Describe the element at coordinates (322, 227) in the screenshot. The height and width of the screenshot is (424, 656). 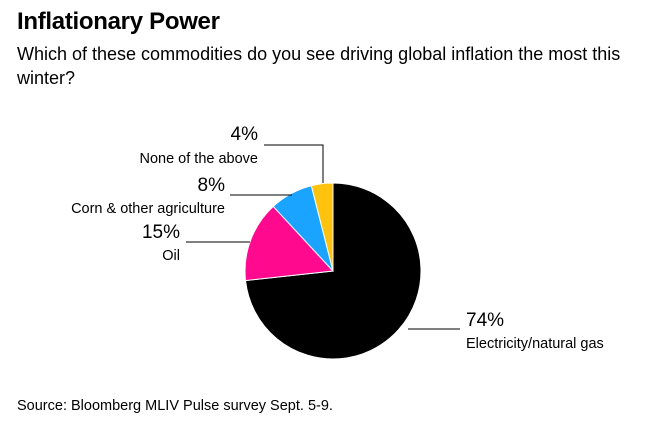
I see `pie-slice-none-of-the-above` at that location.